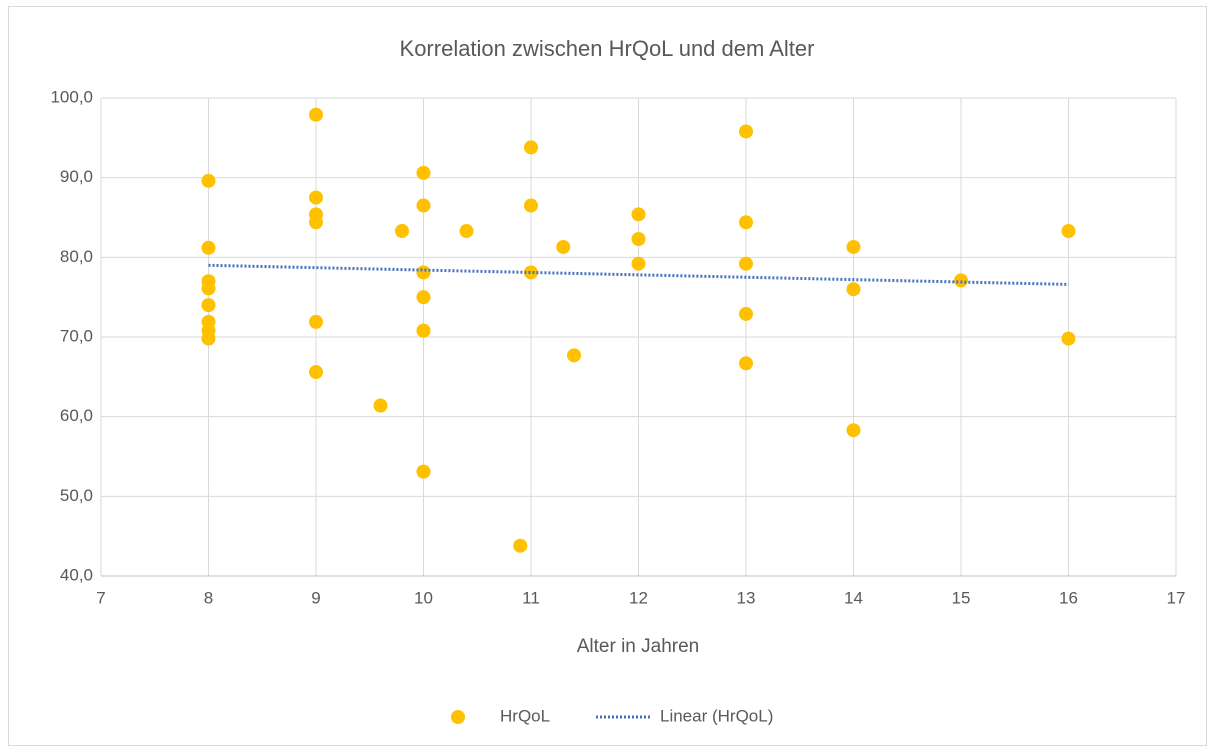 The height and width of the screenshot is (749, 1214). Describe the element at coordinates (607, 48) in the screenshot. I see `chart-title: Korrelation zwischen HrQoL und dem Alter` at that location.